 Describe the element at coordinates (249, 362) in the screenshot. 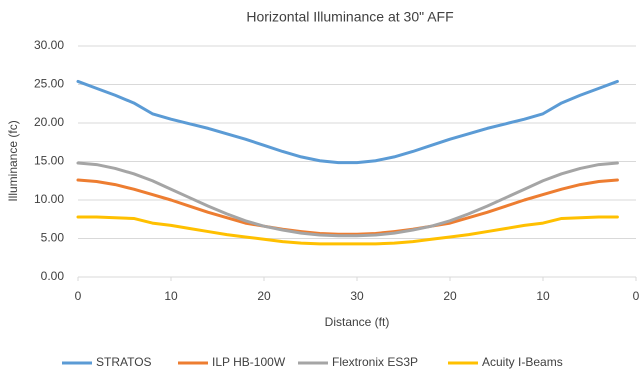

I see `legend-label: ILP HB-100W` at that location.